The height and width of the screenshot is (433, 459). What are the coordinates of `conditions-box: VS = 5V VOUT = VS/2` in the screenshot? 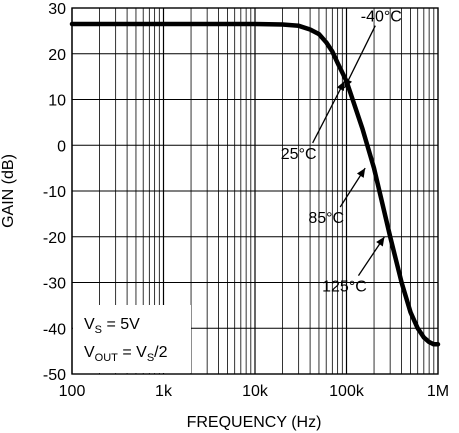 It's located at (132, 339).